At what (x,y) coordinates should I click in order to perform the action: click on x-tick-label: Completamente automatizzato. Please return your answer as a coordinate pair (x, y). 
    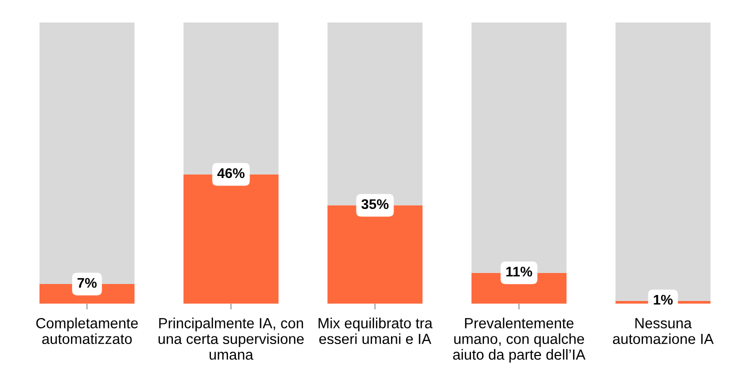
    Looking at the image, I should click on (87, 331).